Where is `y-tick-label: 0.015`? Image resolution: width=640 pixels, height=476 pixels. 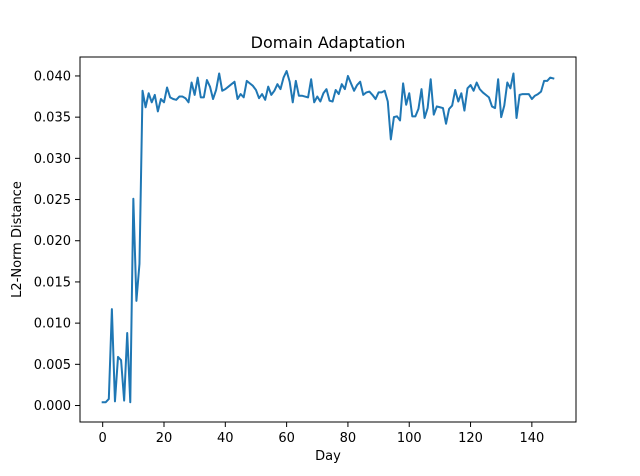 y-tick-label: 0.015 is located at coordinates (52, 282).